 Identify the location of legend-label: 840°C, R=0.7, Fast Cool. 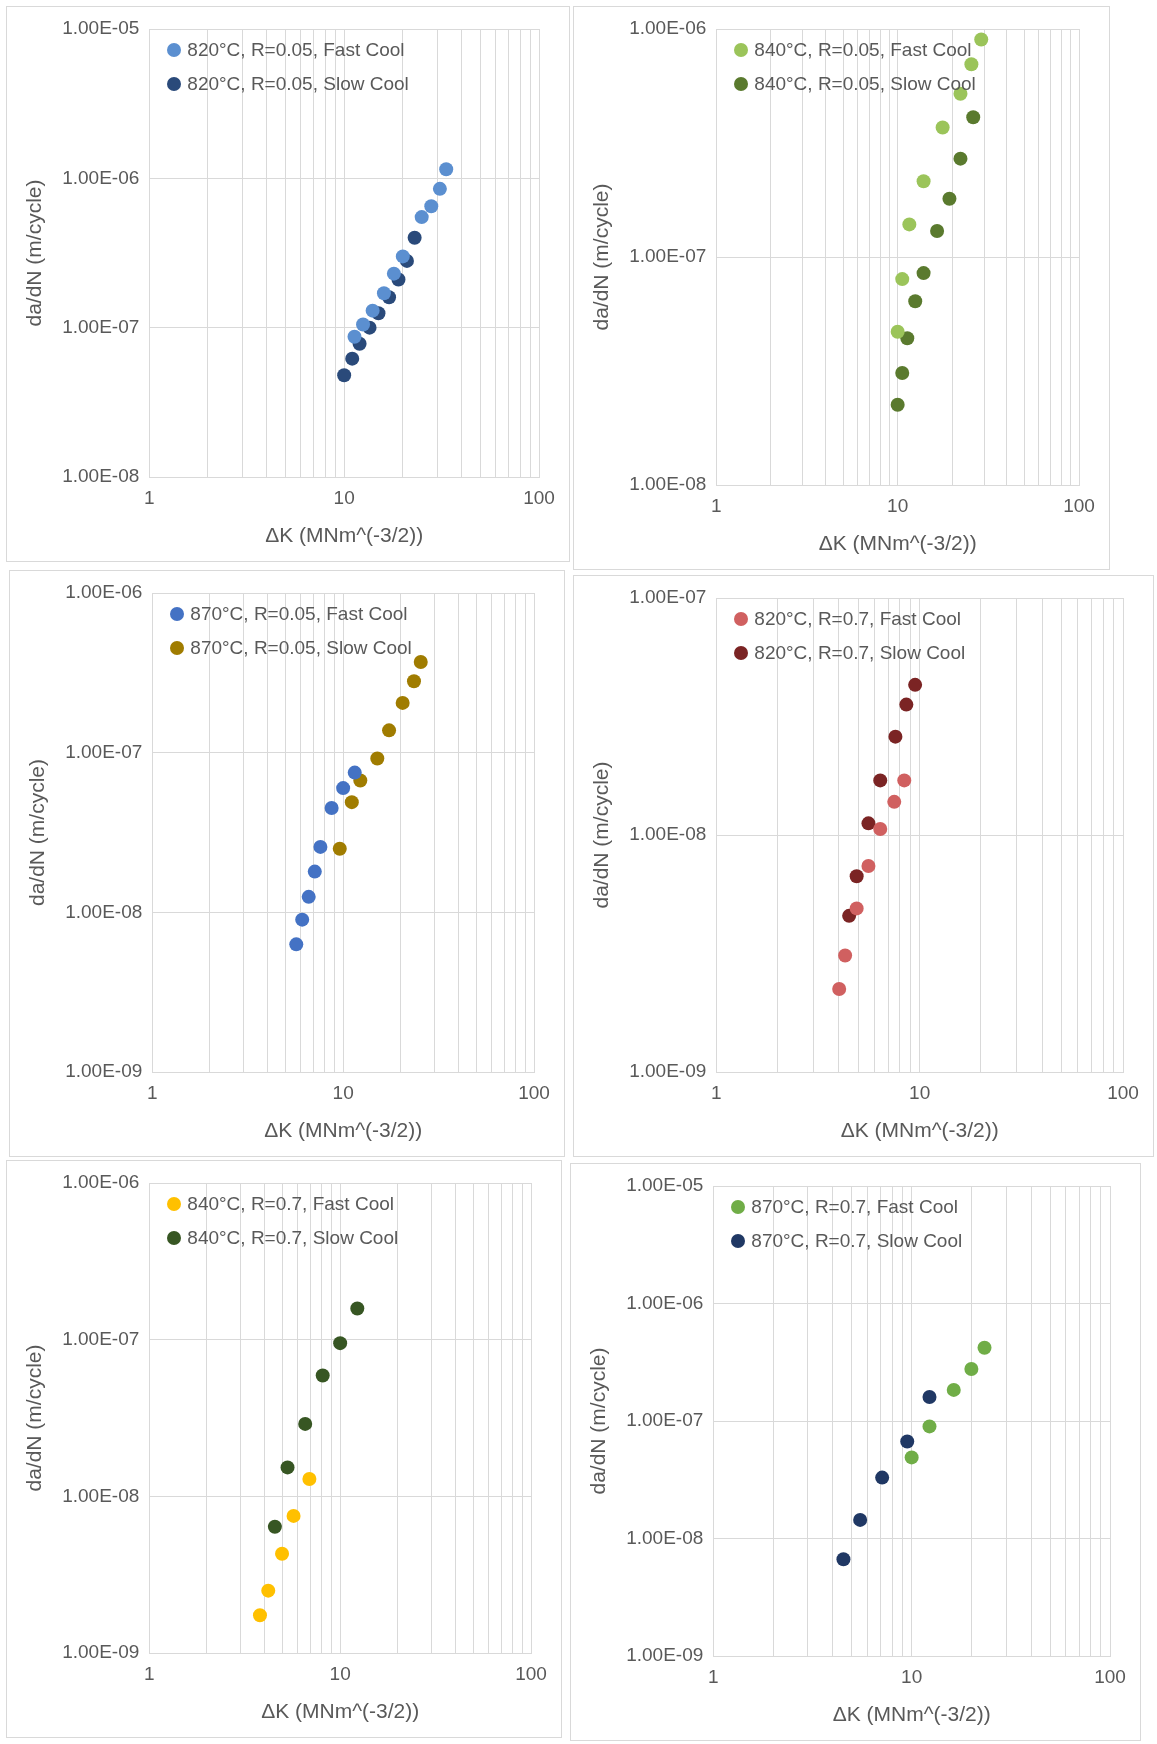
(290, 1204).